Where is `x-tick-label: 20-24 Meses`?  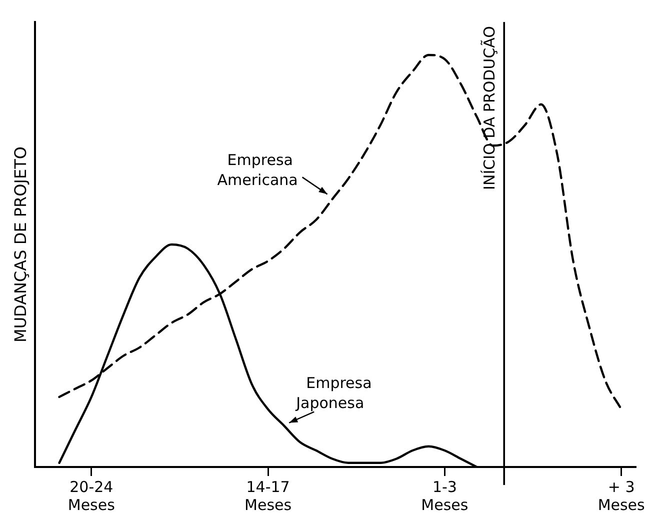
x-tick-label: 20-24 Meses is located at coordinates (92, 496).